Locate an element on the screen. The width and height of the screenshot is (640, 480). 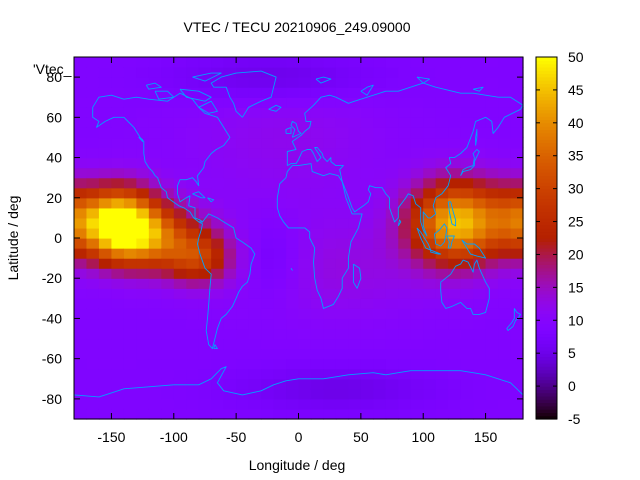
colorbar-tick-label: 20 is located at coordinates (576, 254).